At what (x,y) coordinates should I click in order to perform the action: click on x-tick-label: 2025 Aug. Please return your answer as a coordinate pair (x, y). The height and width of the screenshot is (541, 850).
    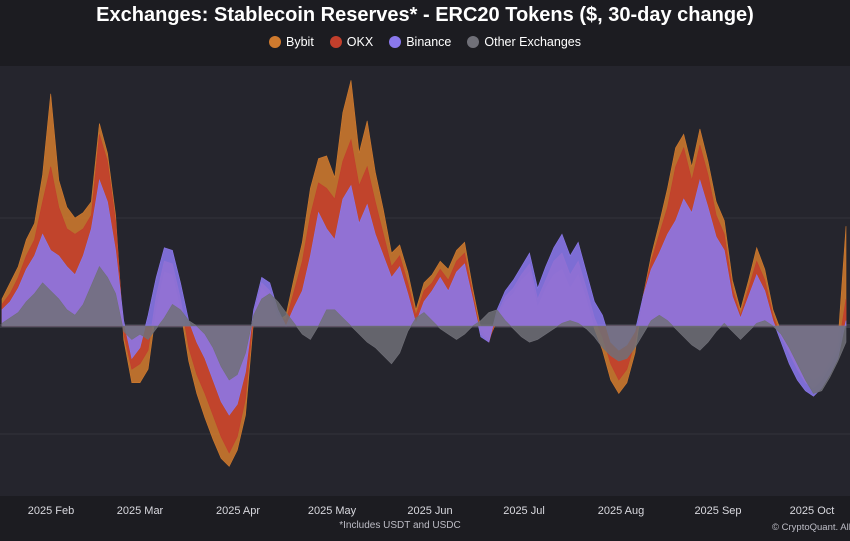
    Looking at the image, I should click on (621, 511).